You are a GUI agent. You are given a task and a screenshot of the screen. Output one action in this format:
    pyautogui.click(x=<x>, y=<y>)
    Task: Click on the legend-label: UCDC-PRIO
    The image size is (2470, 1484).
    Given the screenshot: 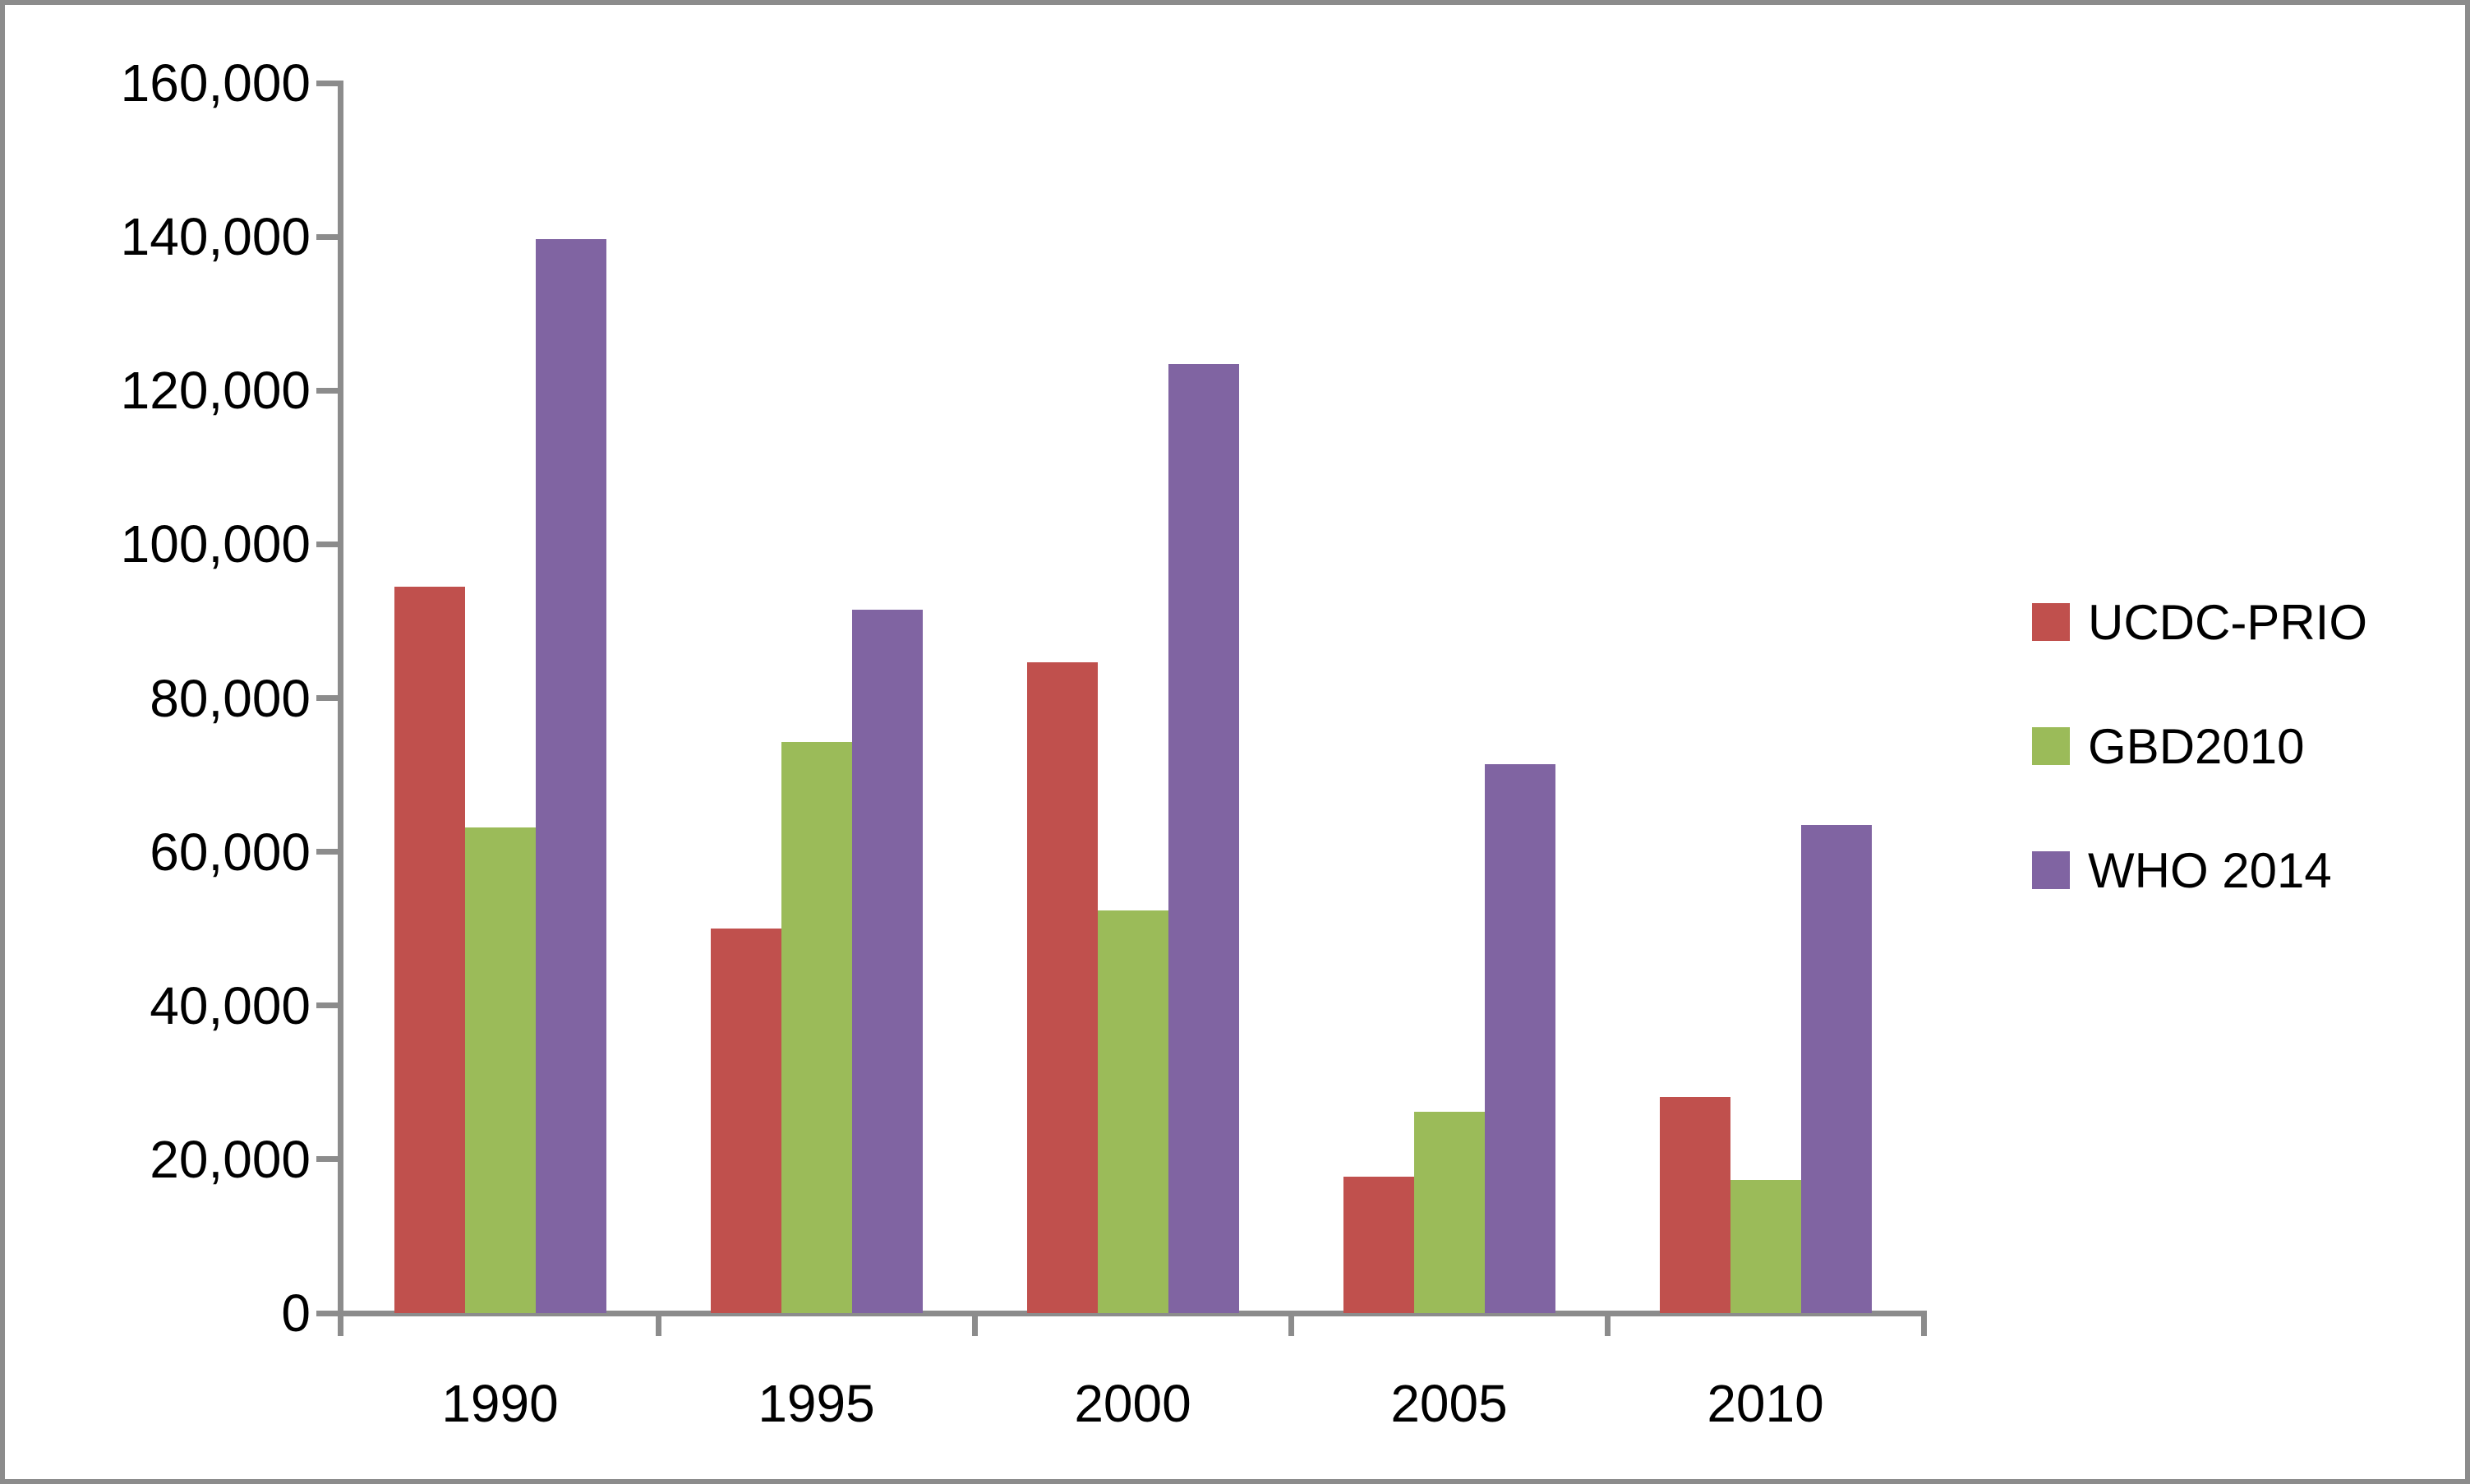 What is the action you would take?
    pyautogui.click(x=2227, y=622)
    